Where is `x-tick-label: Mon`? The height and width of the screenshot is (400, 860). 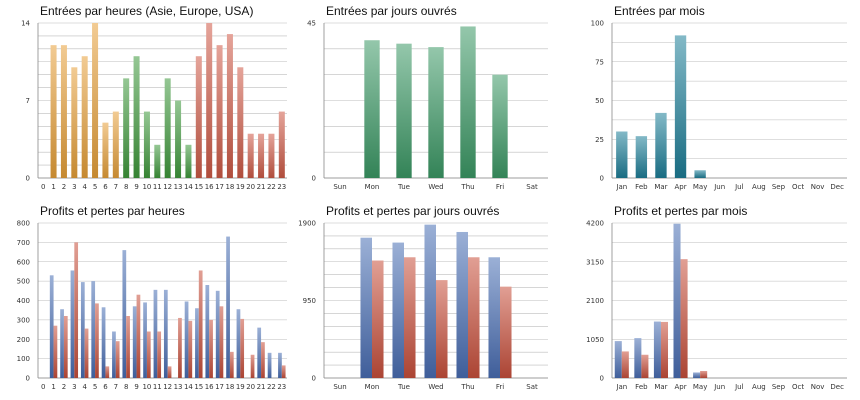
x-tick-label: Mon is located at coordinates (372, 387).